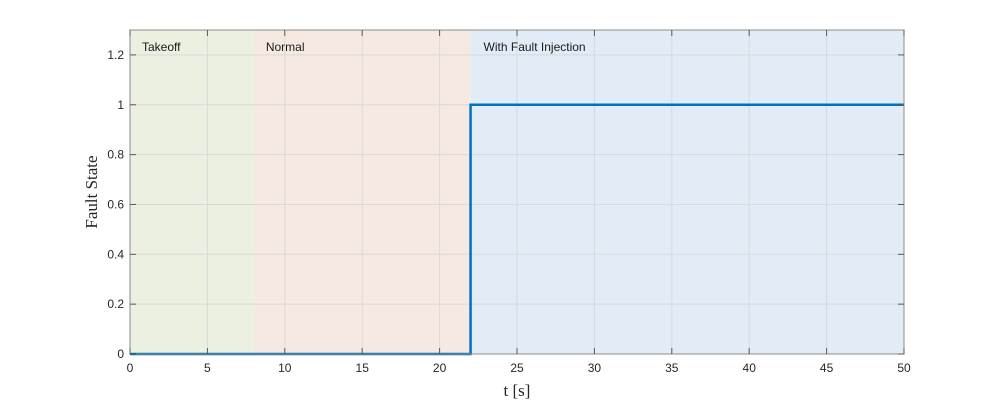  Describe the element at coordinates (120, 105) in the screenshot. I see `y-tick-label-5: 1` at that location.